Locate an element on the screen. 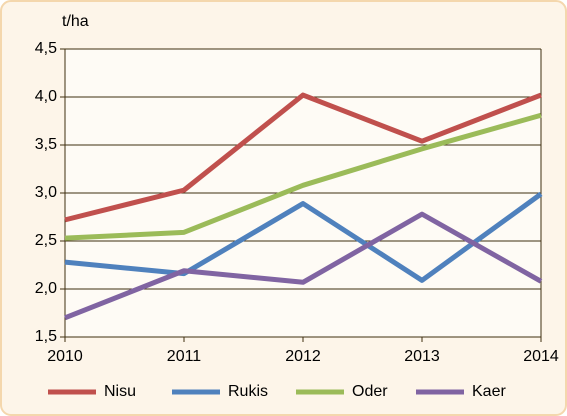  y-tick-label: 1,5 is located at coordinates (46, 336).